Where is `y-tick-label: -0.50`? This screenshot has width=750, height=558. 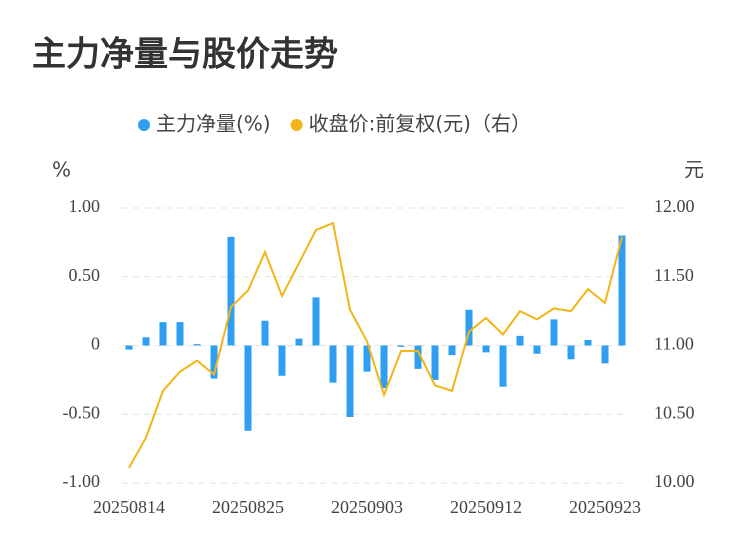 y-tick-label: -0.50 is located at coordinates (82, 412).